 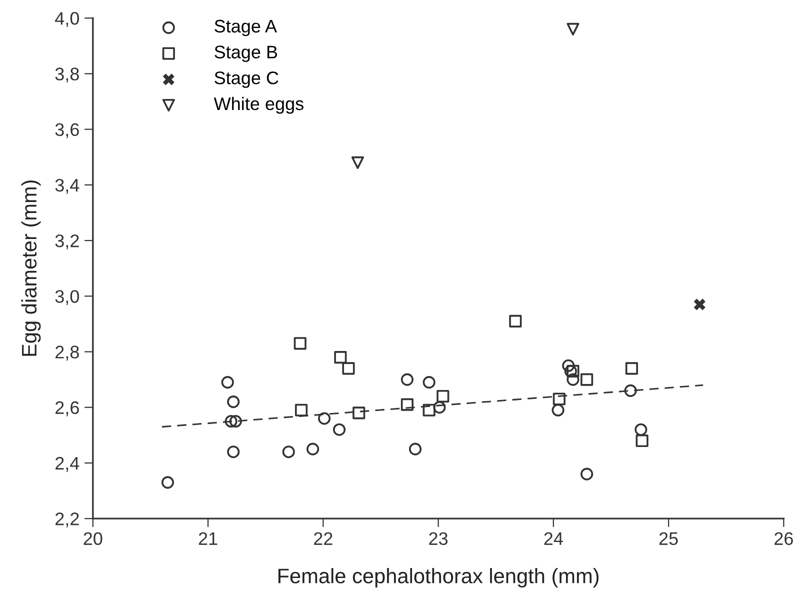 What do you see at coordinates (783, 539) in the screenshot?
I see `x-tick-label: 26` at bounding box center [783, 539].